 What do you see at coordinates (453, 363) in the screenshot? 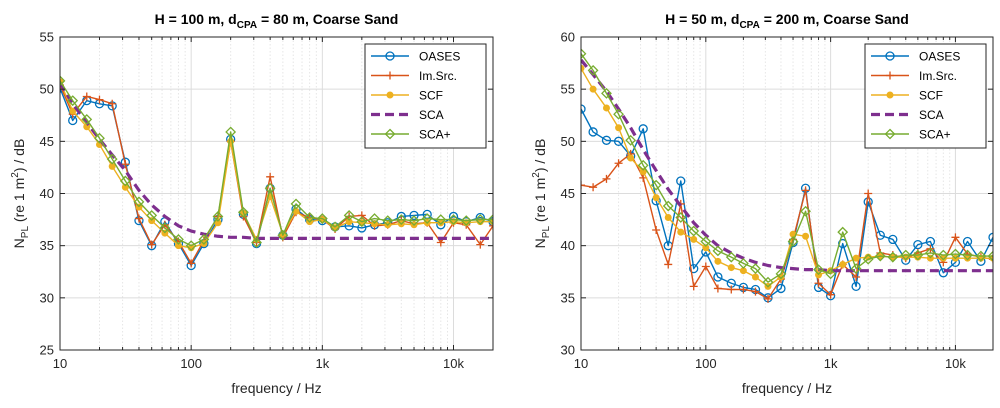
I see `x-tick-label: 10k` at bounding box center [453, 363].